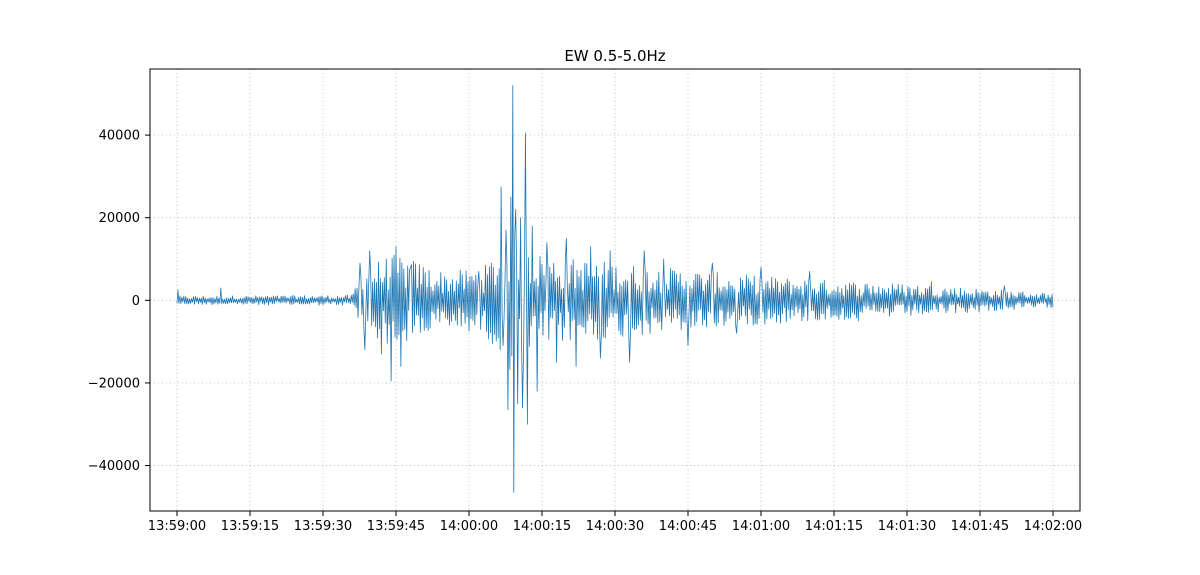 This screenshot has width=1200, height=575. I want to click on x-tick-label: 14:00:15, so click(542, 526).